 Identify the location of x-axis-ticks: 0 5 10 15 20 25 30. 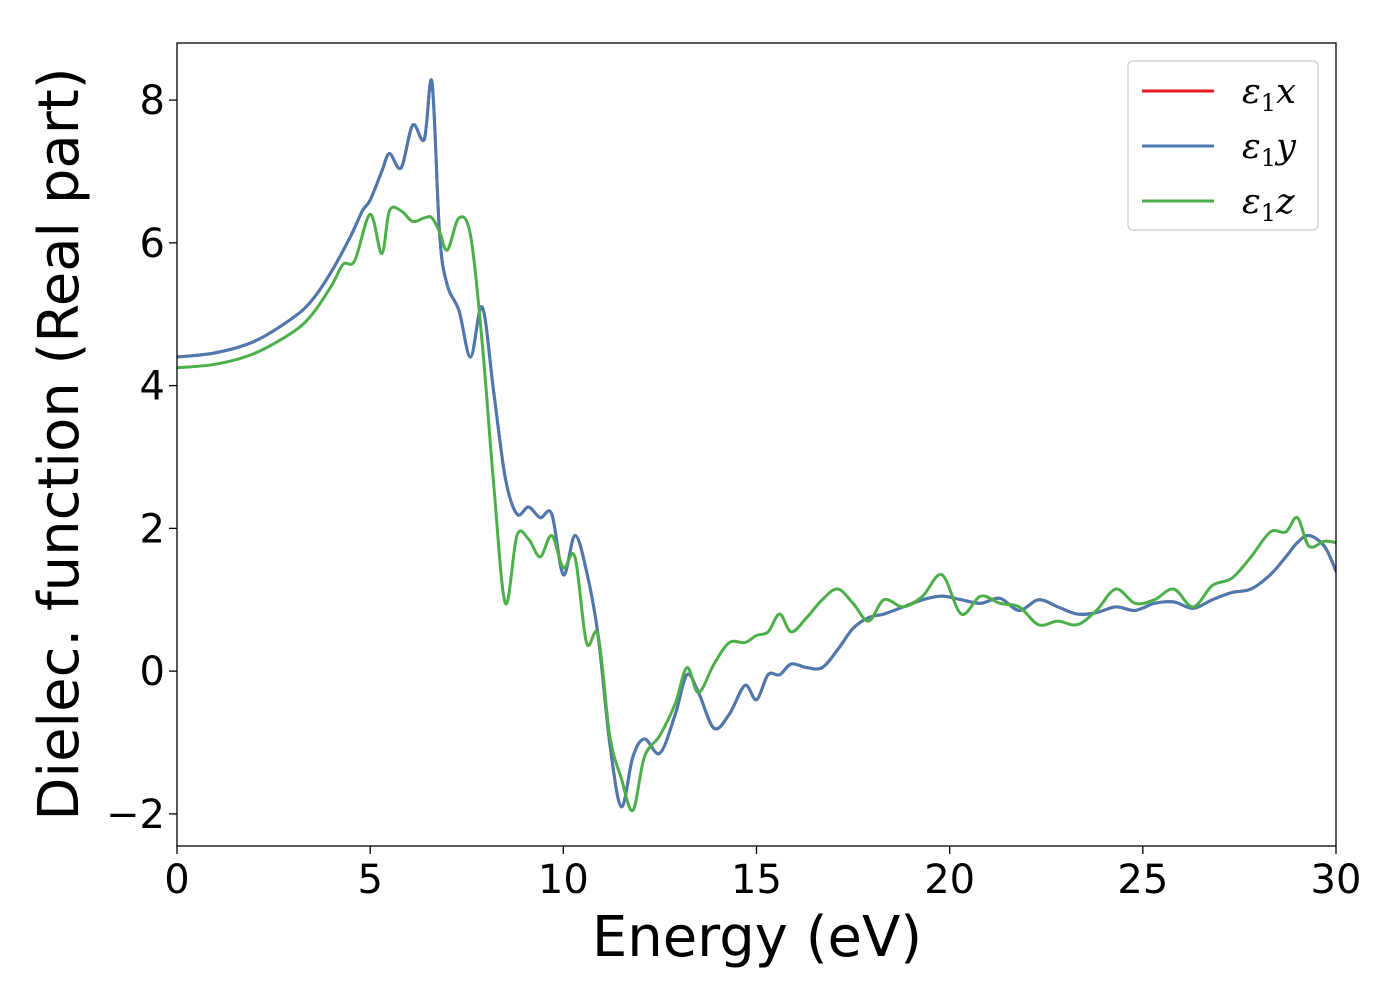
(762, 874).